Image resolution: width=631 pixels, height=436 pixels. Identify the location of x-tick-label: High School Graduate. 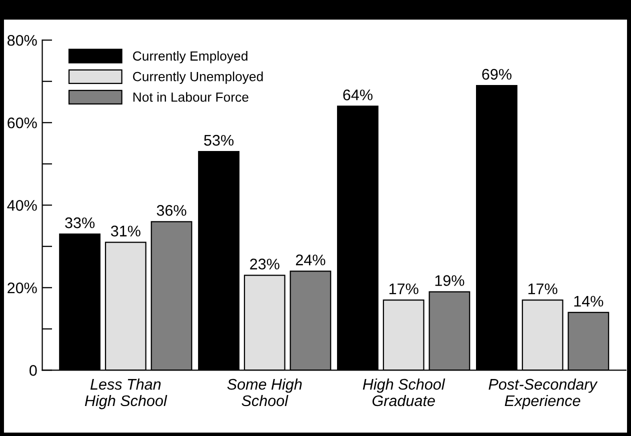
(404, 392).